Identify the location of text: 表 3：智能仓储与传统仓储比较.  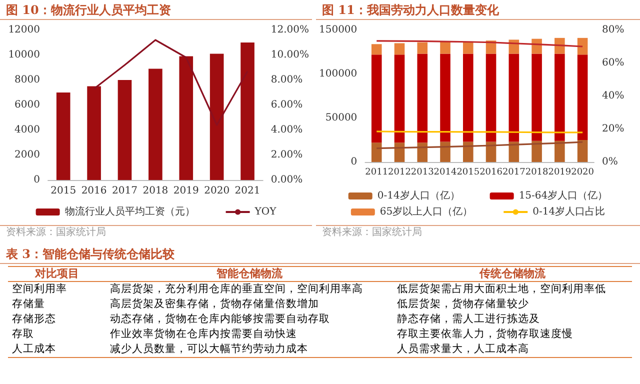
(320, 254).